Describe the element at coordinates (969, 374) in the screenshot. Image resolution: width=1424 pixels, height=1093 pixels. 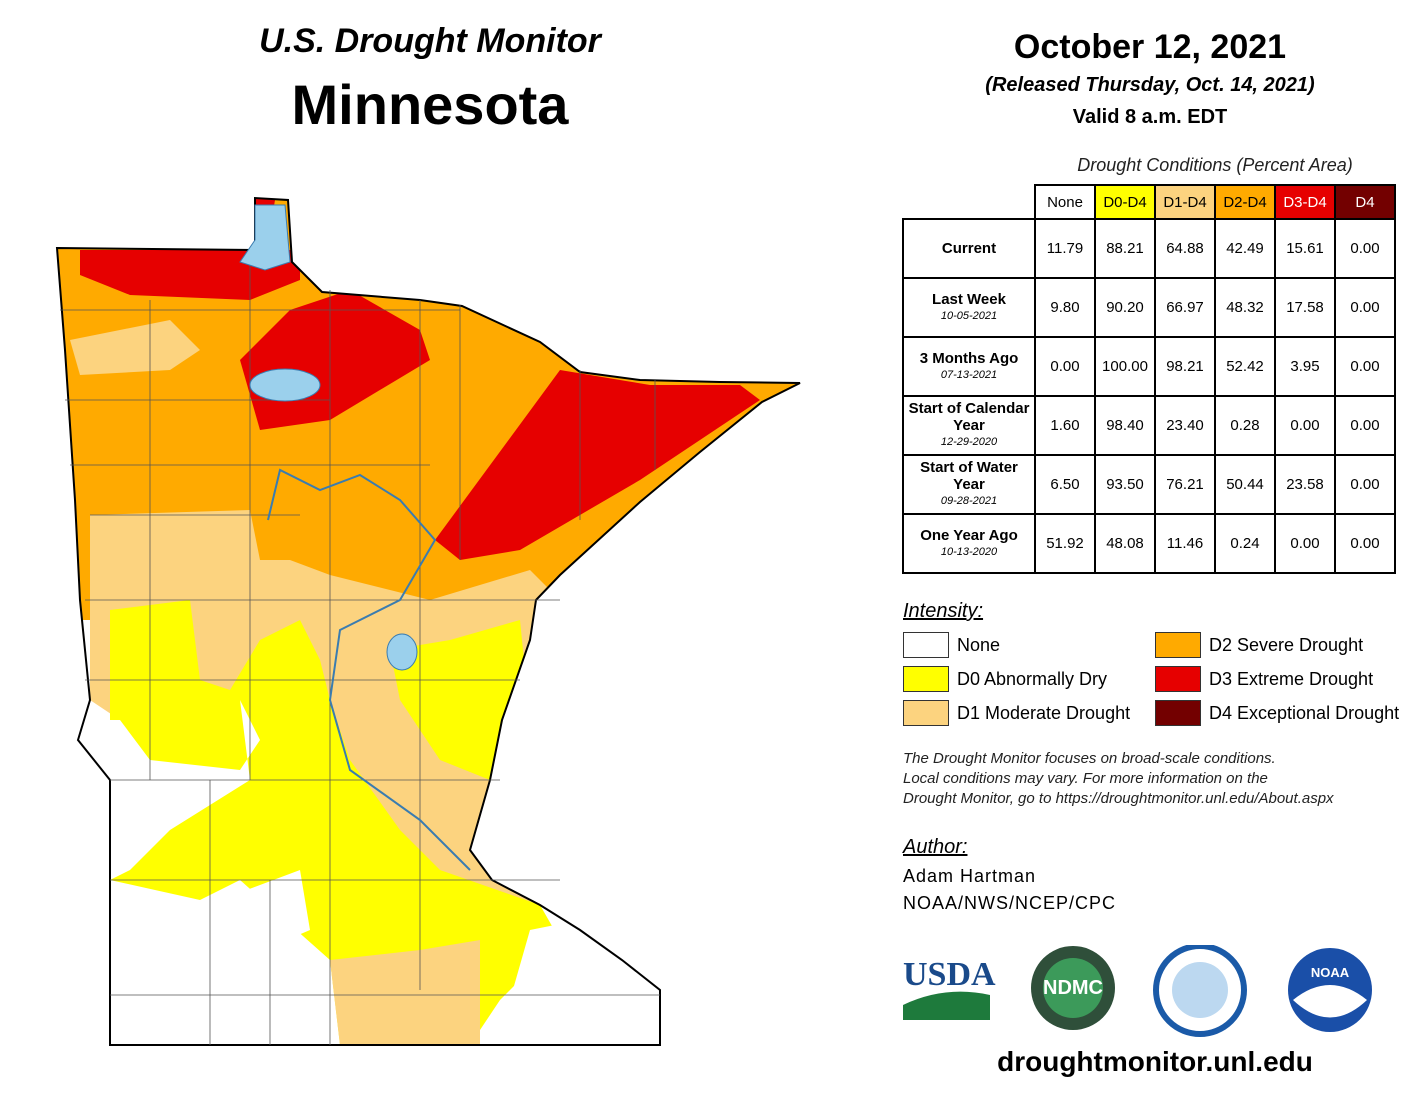
I see `row-date: 07-13-2021` at that location.